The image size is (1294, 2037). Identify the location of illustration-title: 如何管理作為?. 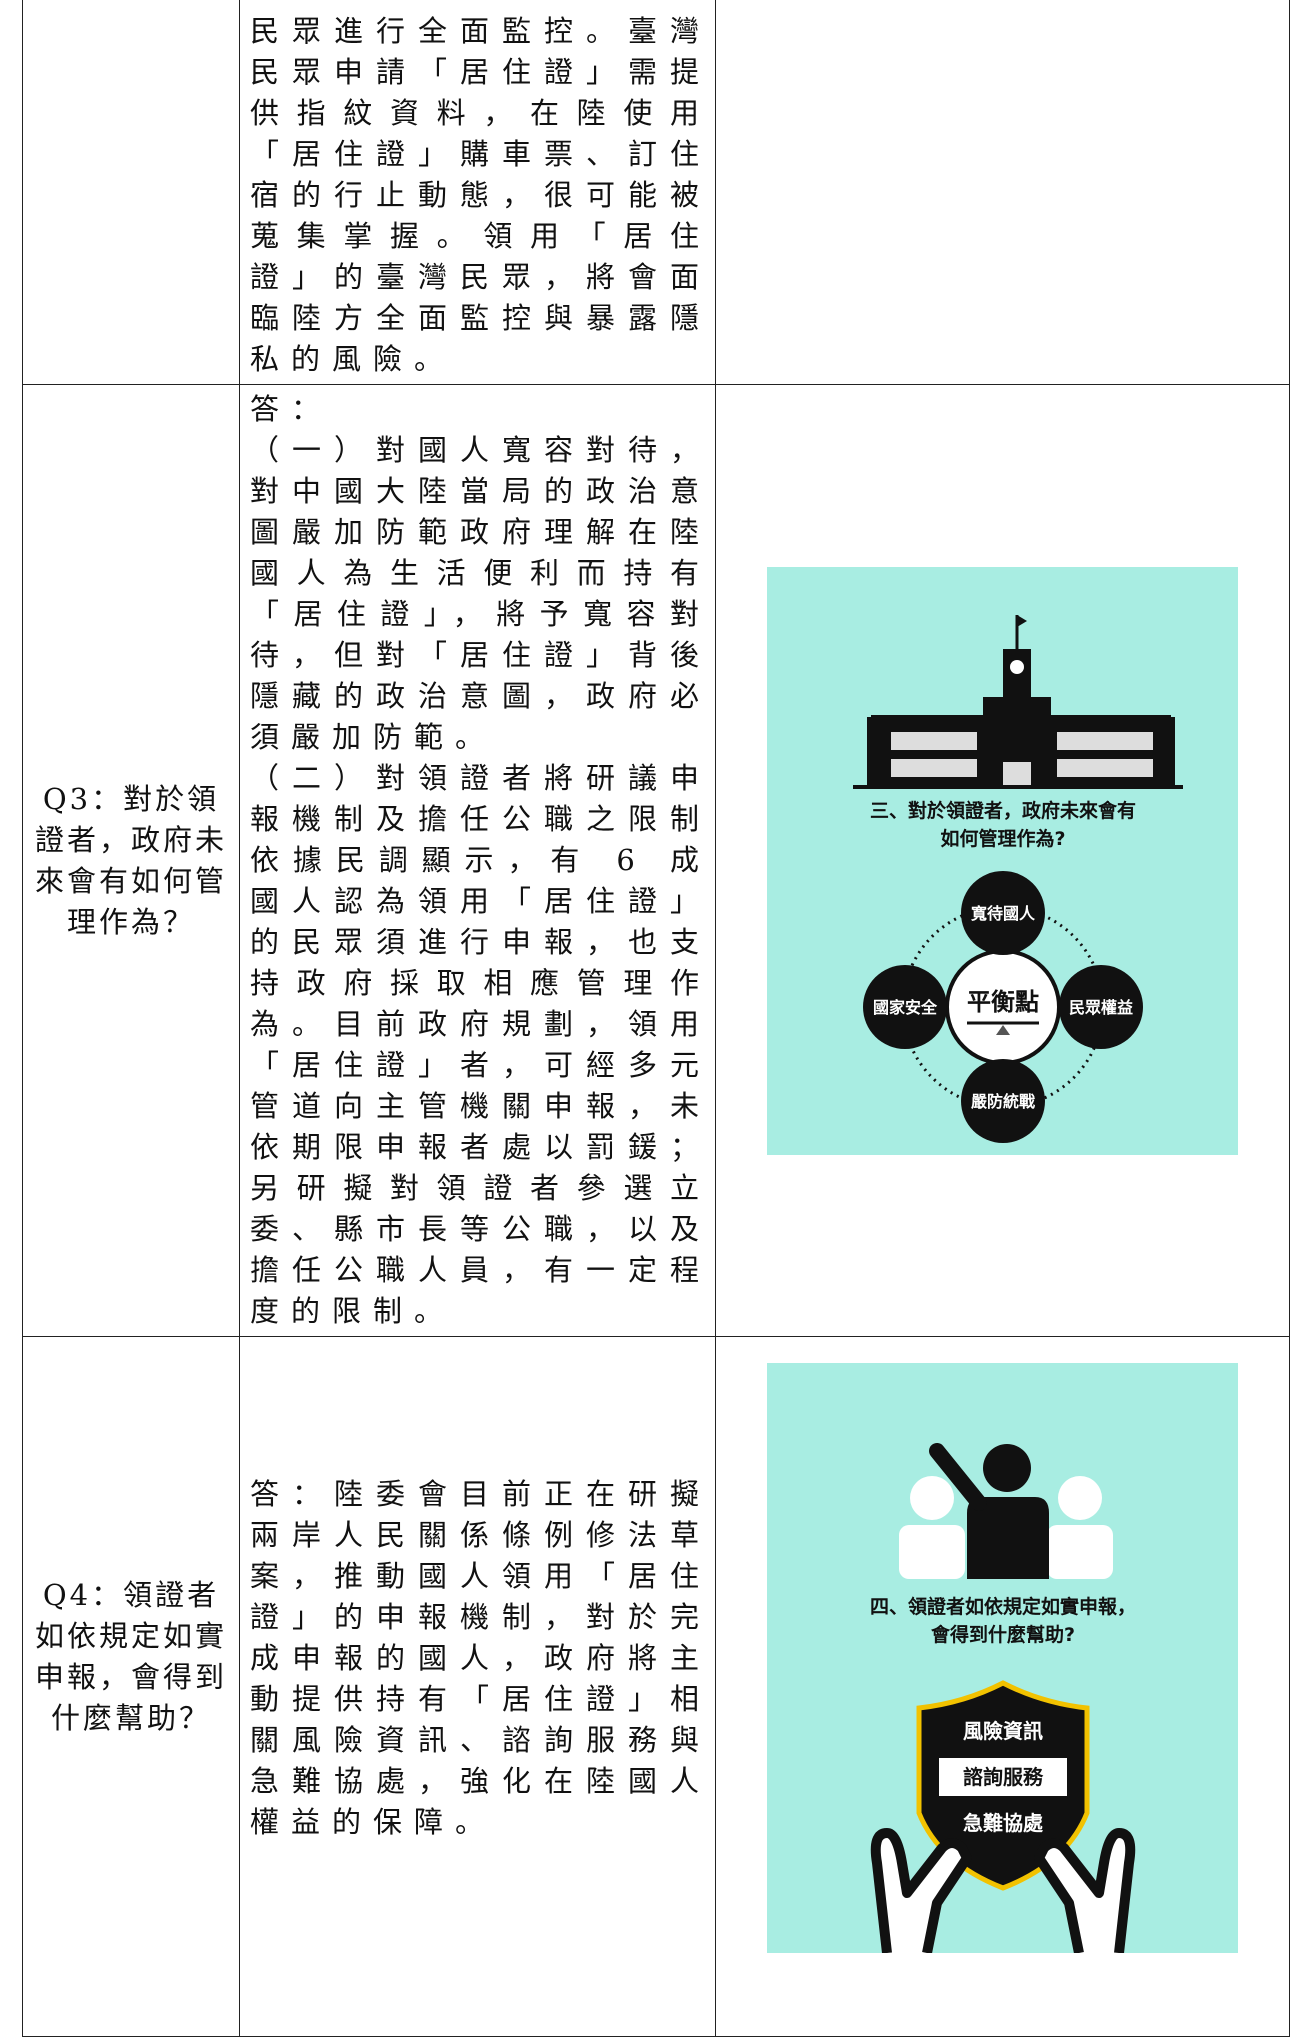
(1002, 838).